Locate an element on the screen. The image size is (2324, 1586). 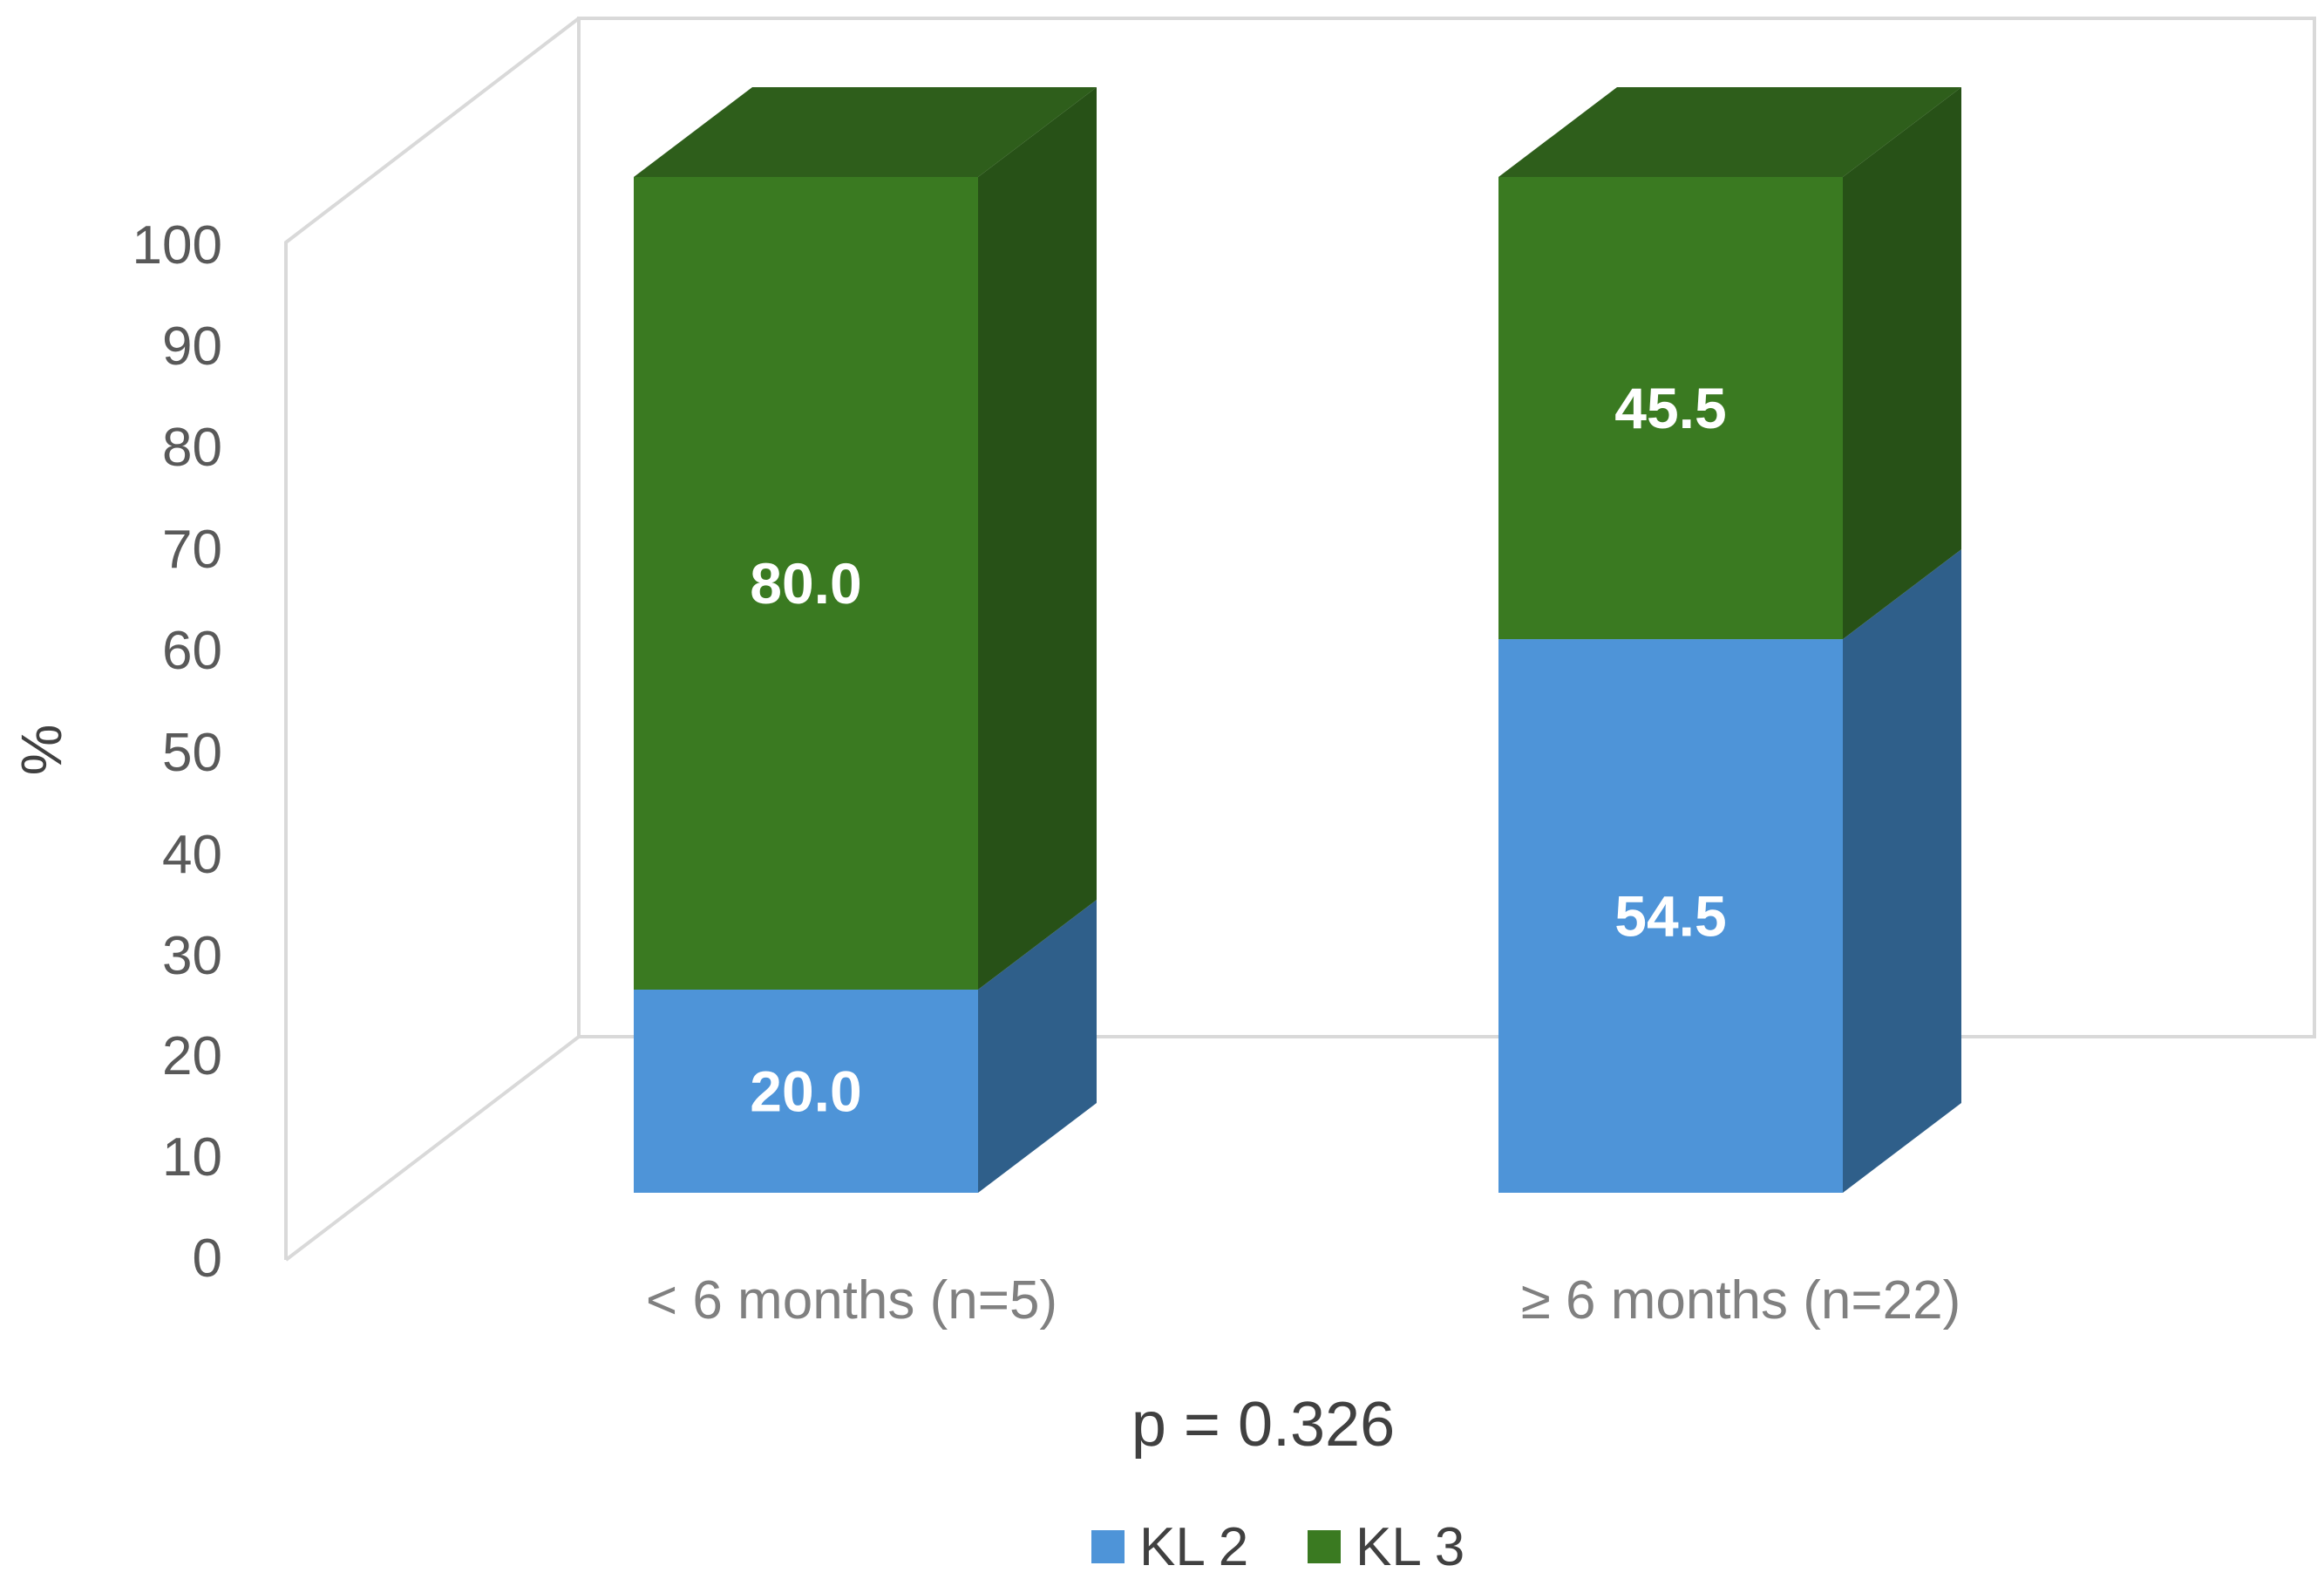
y-tick-label: 0 is located at coordinates (207, 1259).